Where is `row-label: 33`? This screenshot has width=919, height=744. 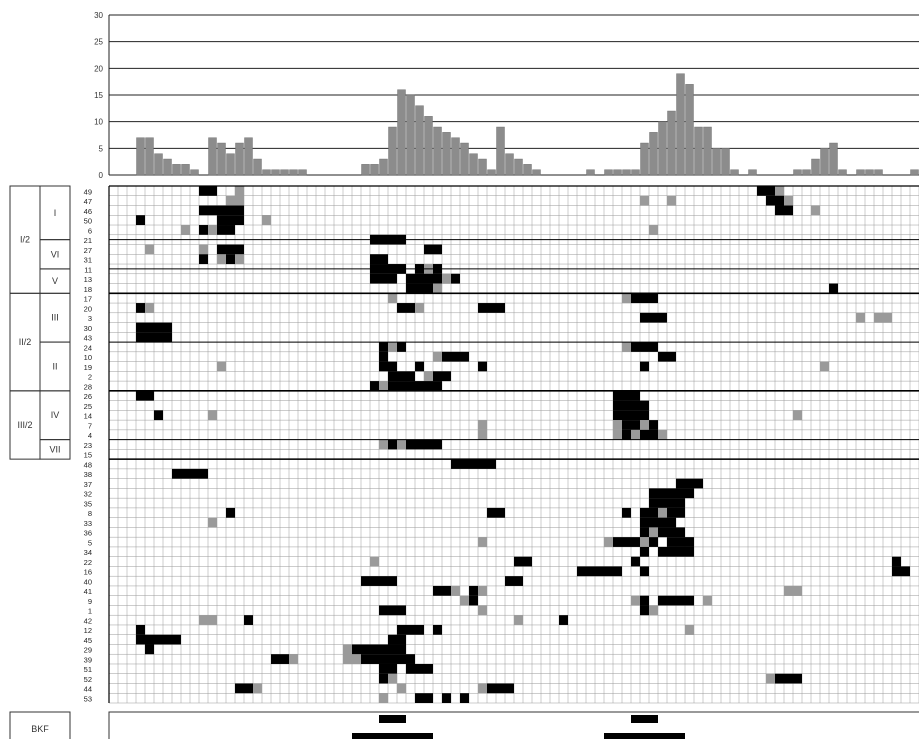
row-label: 33 is located at coordinates (88, 523).